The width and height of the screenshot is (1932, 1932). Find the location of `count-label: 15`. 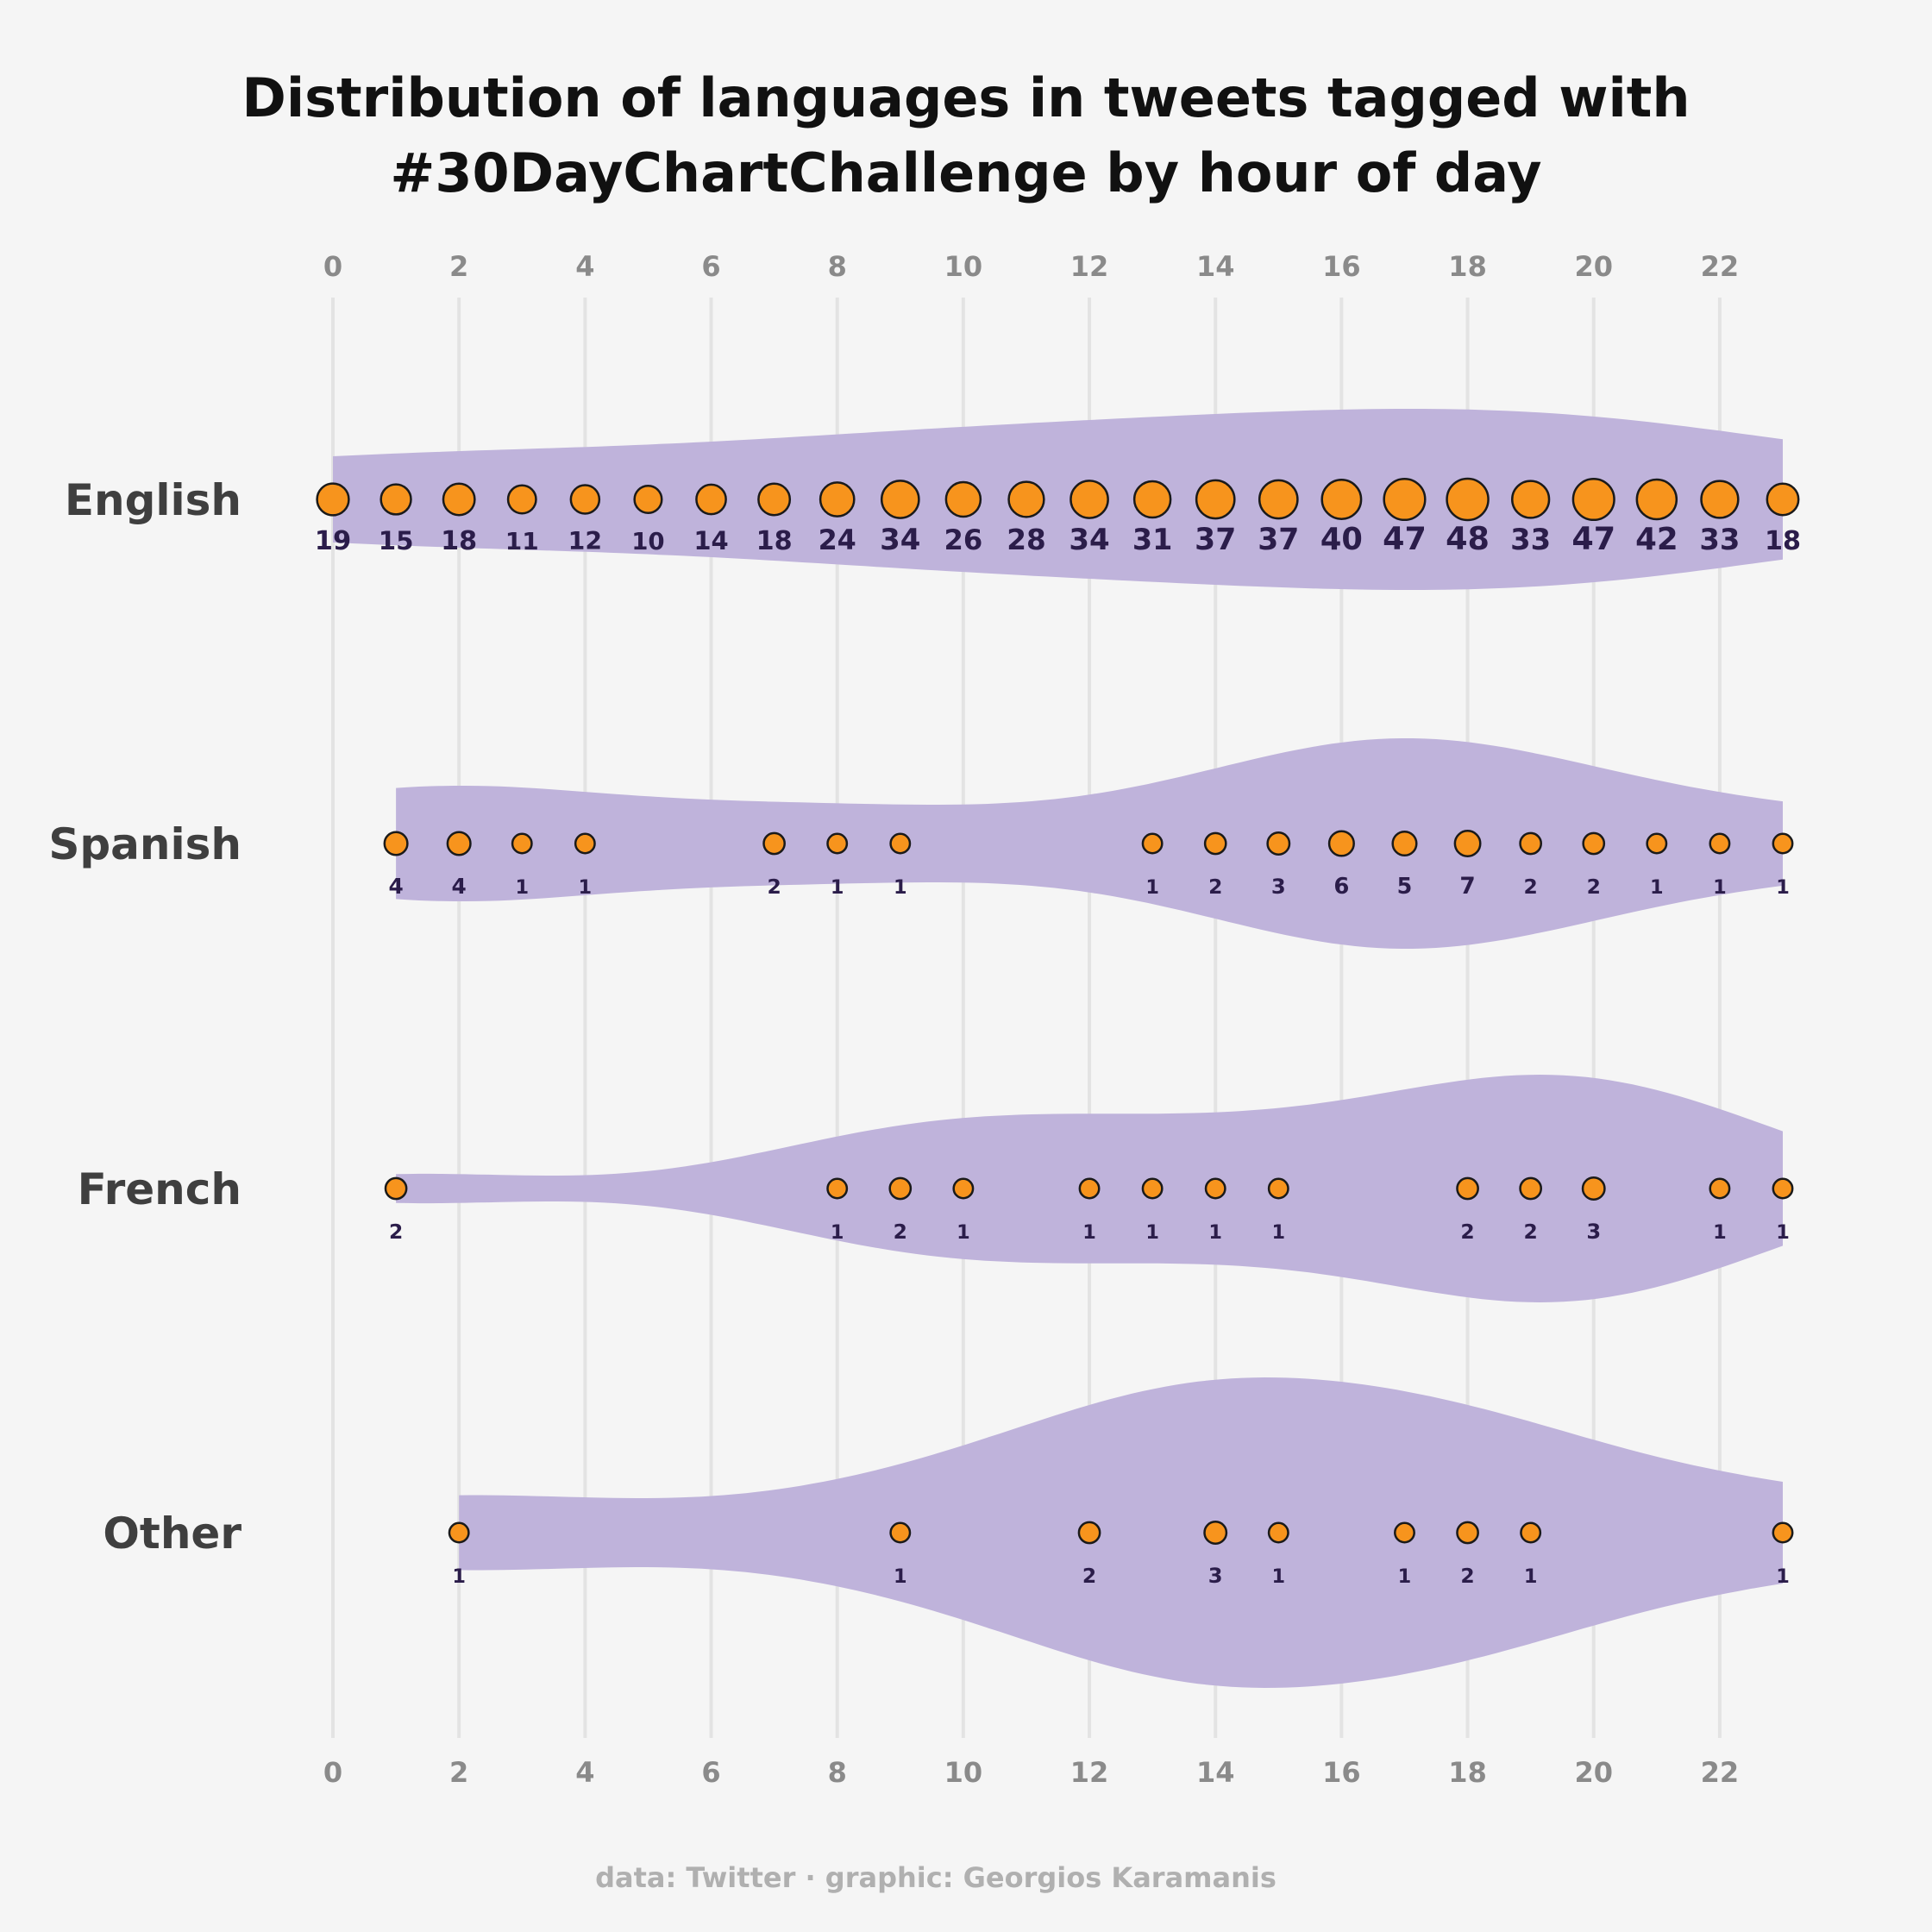

count-label: 15 is located at coordinates (397, 541).